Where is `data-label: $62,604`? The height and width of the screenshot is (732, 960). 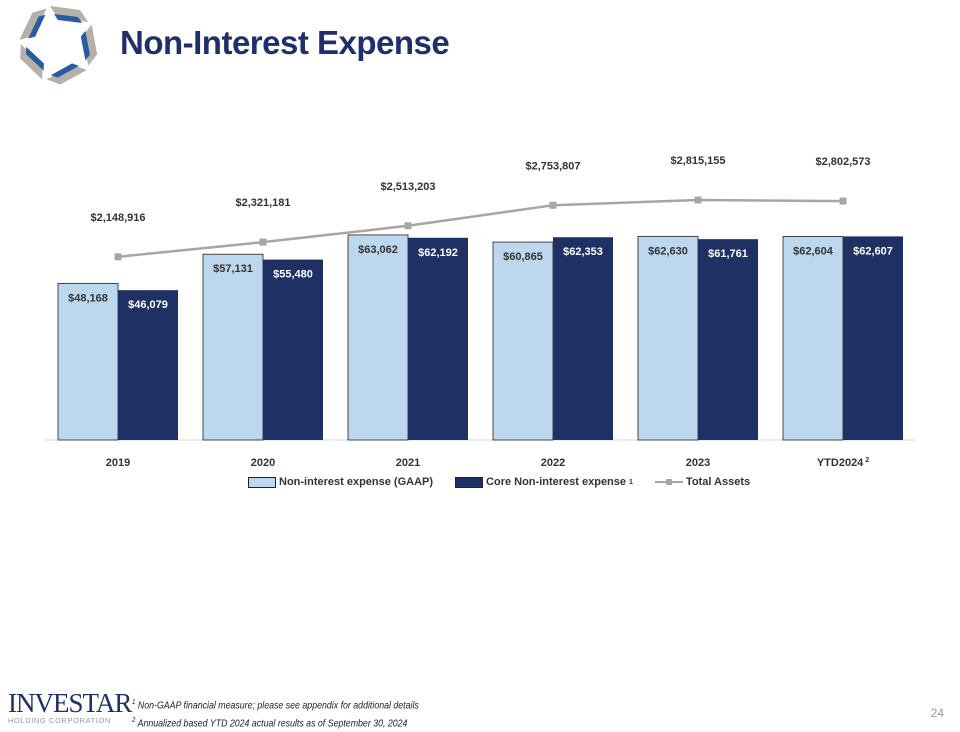 data-label: $62,604 is located at coordinates (813, 251).